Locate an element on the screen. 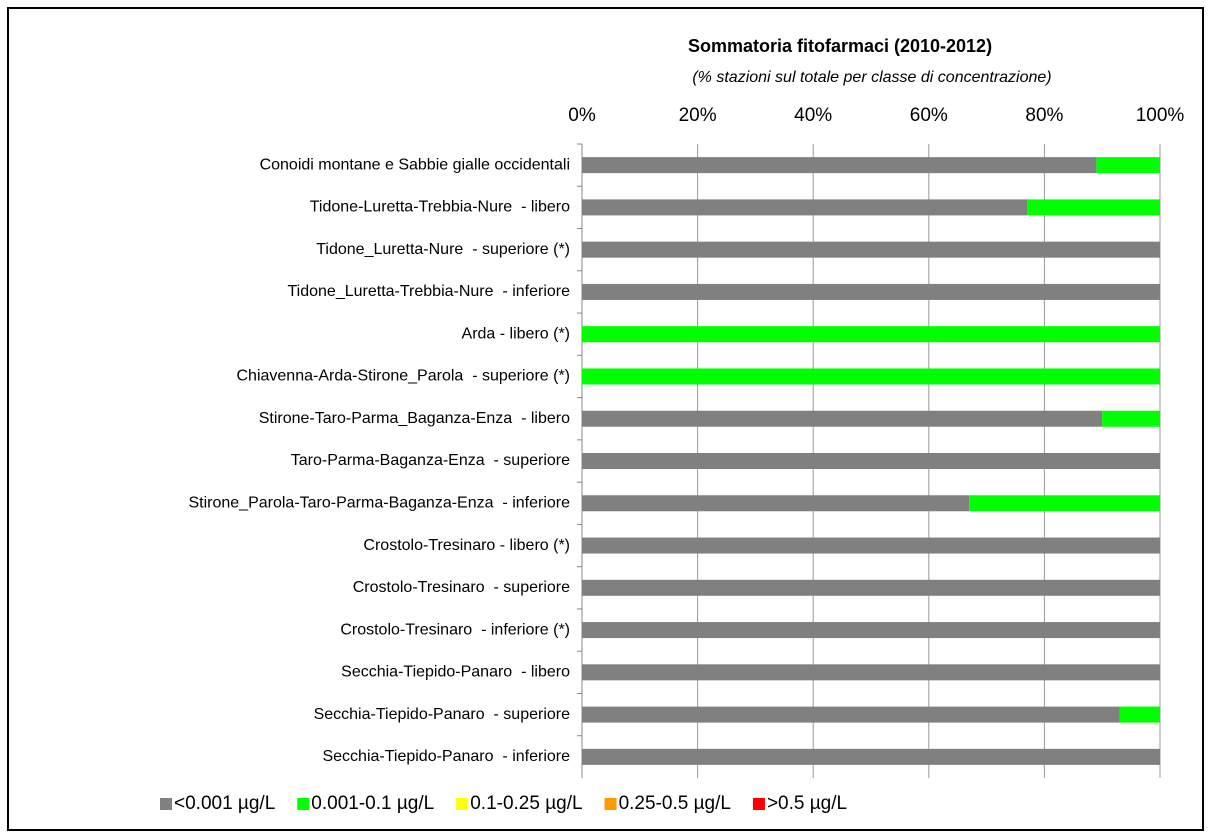 This screenshot has height=839, width=1212. y-tick-label: Secchia-Tiepido-Panaro - superiore is located at coordinates (442, 714).